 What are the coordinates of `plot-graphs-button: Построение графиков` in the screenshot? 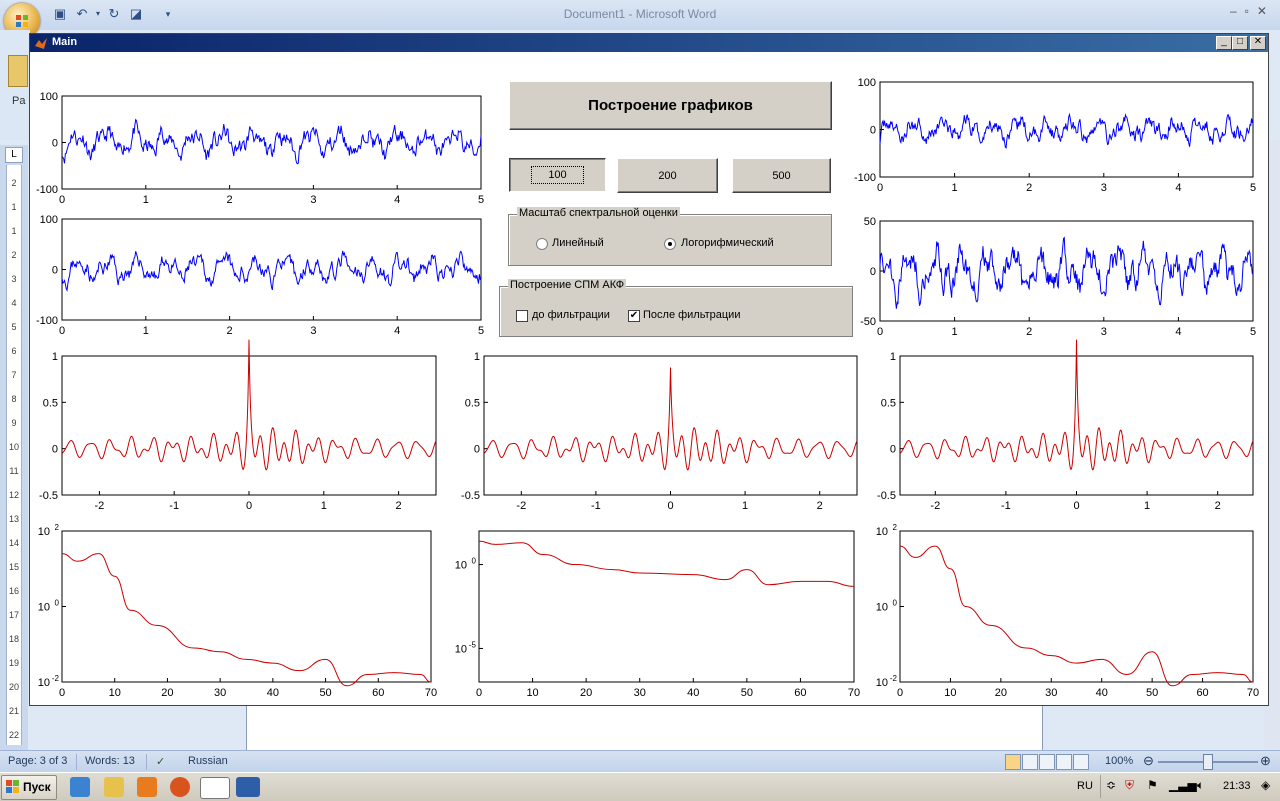 It's located at (670, 105).